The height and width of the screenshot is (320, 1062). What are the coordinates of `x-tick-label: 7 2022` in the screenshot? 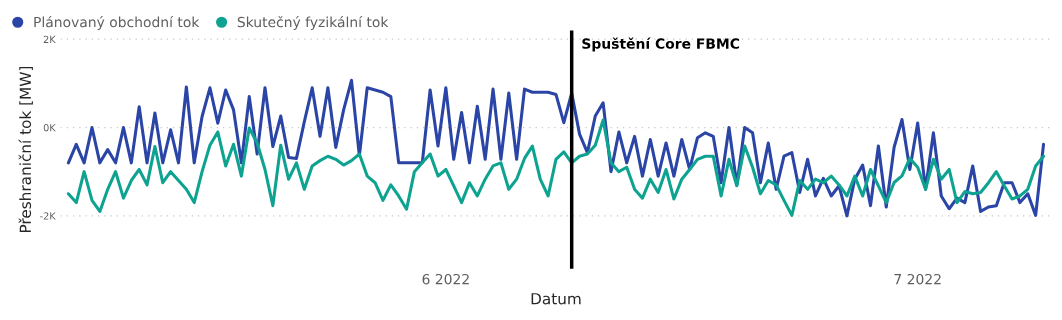 It's located at (917, 279).